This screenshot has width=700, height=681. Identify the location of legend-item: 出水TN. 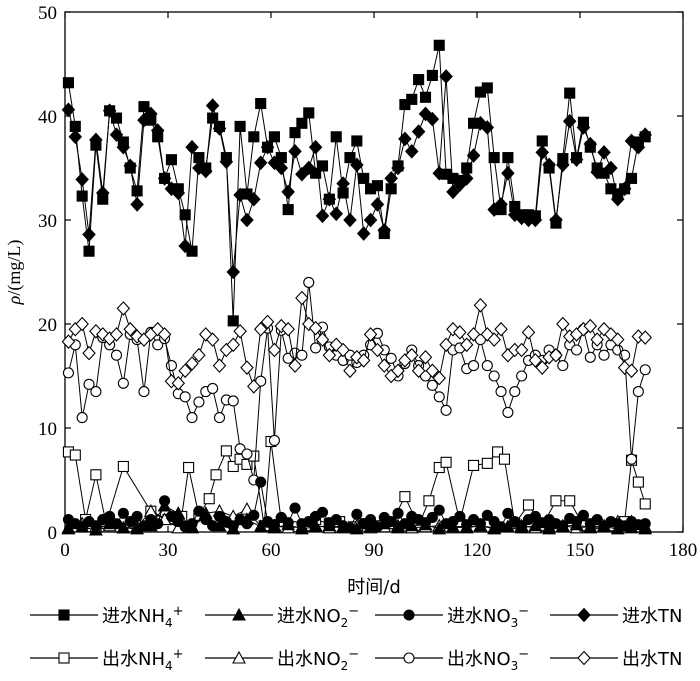
(616, 659).